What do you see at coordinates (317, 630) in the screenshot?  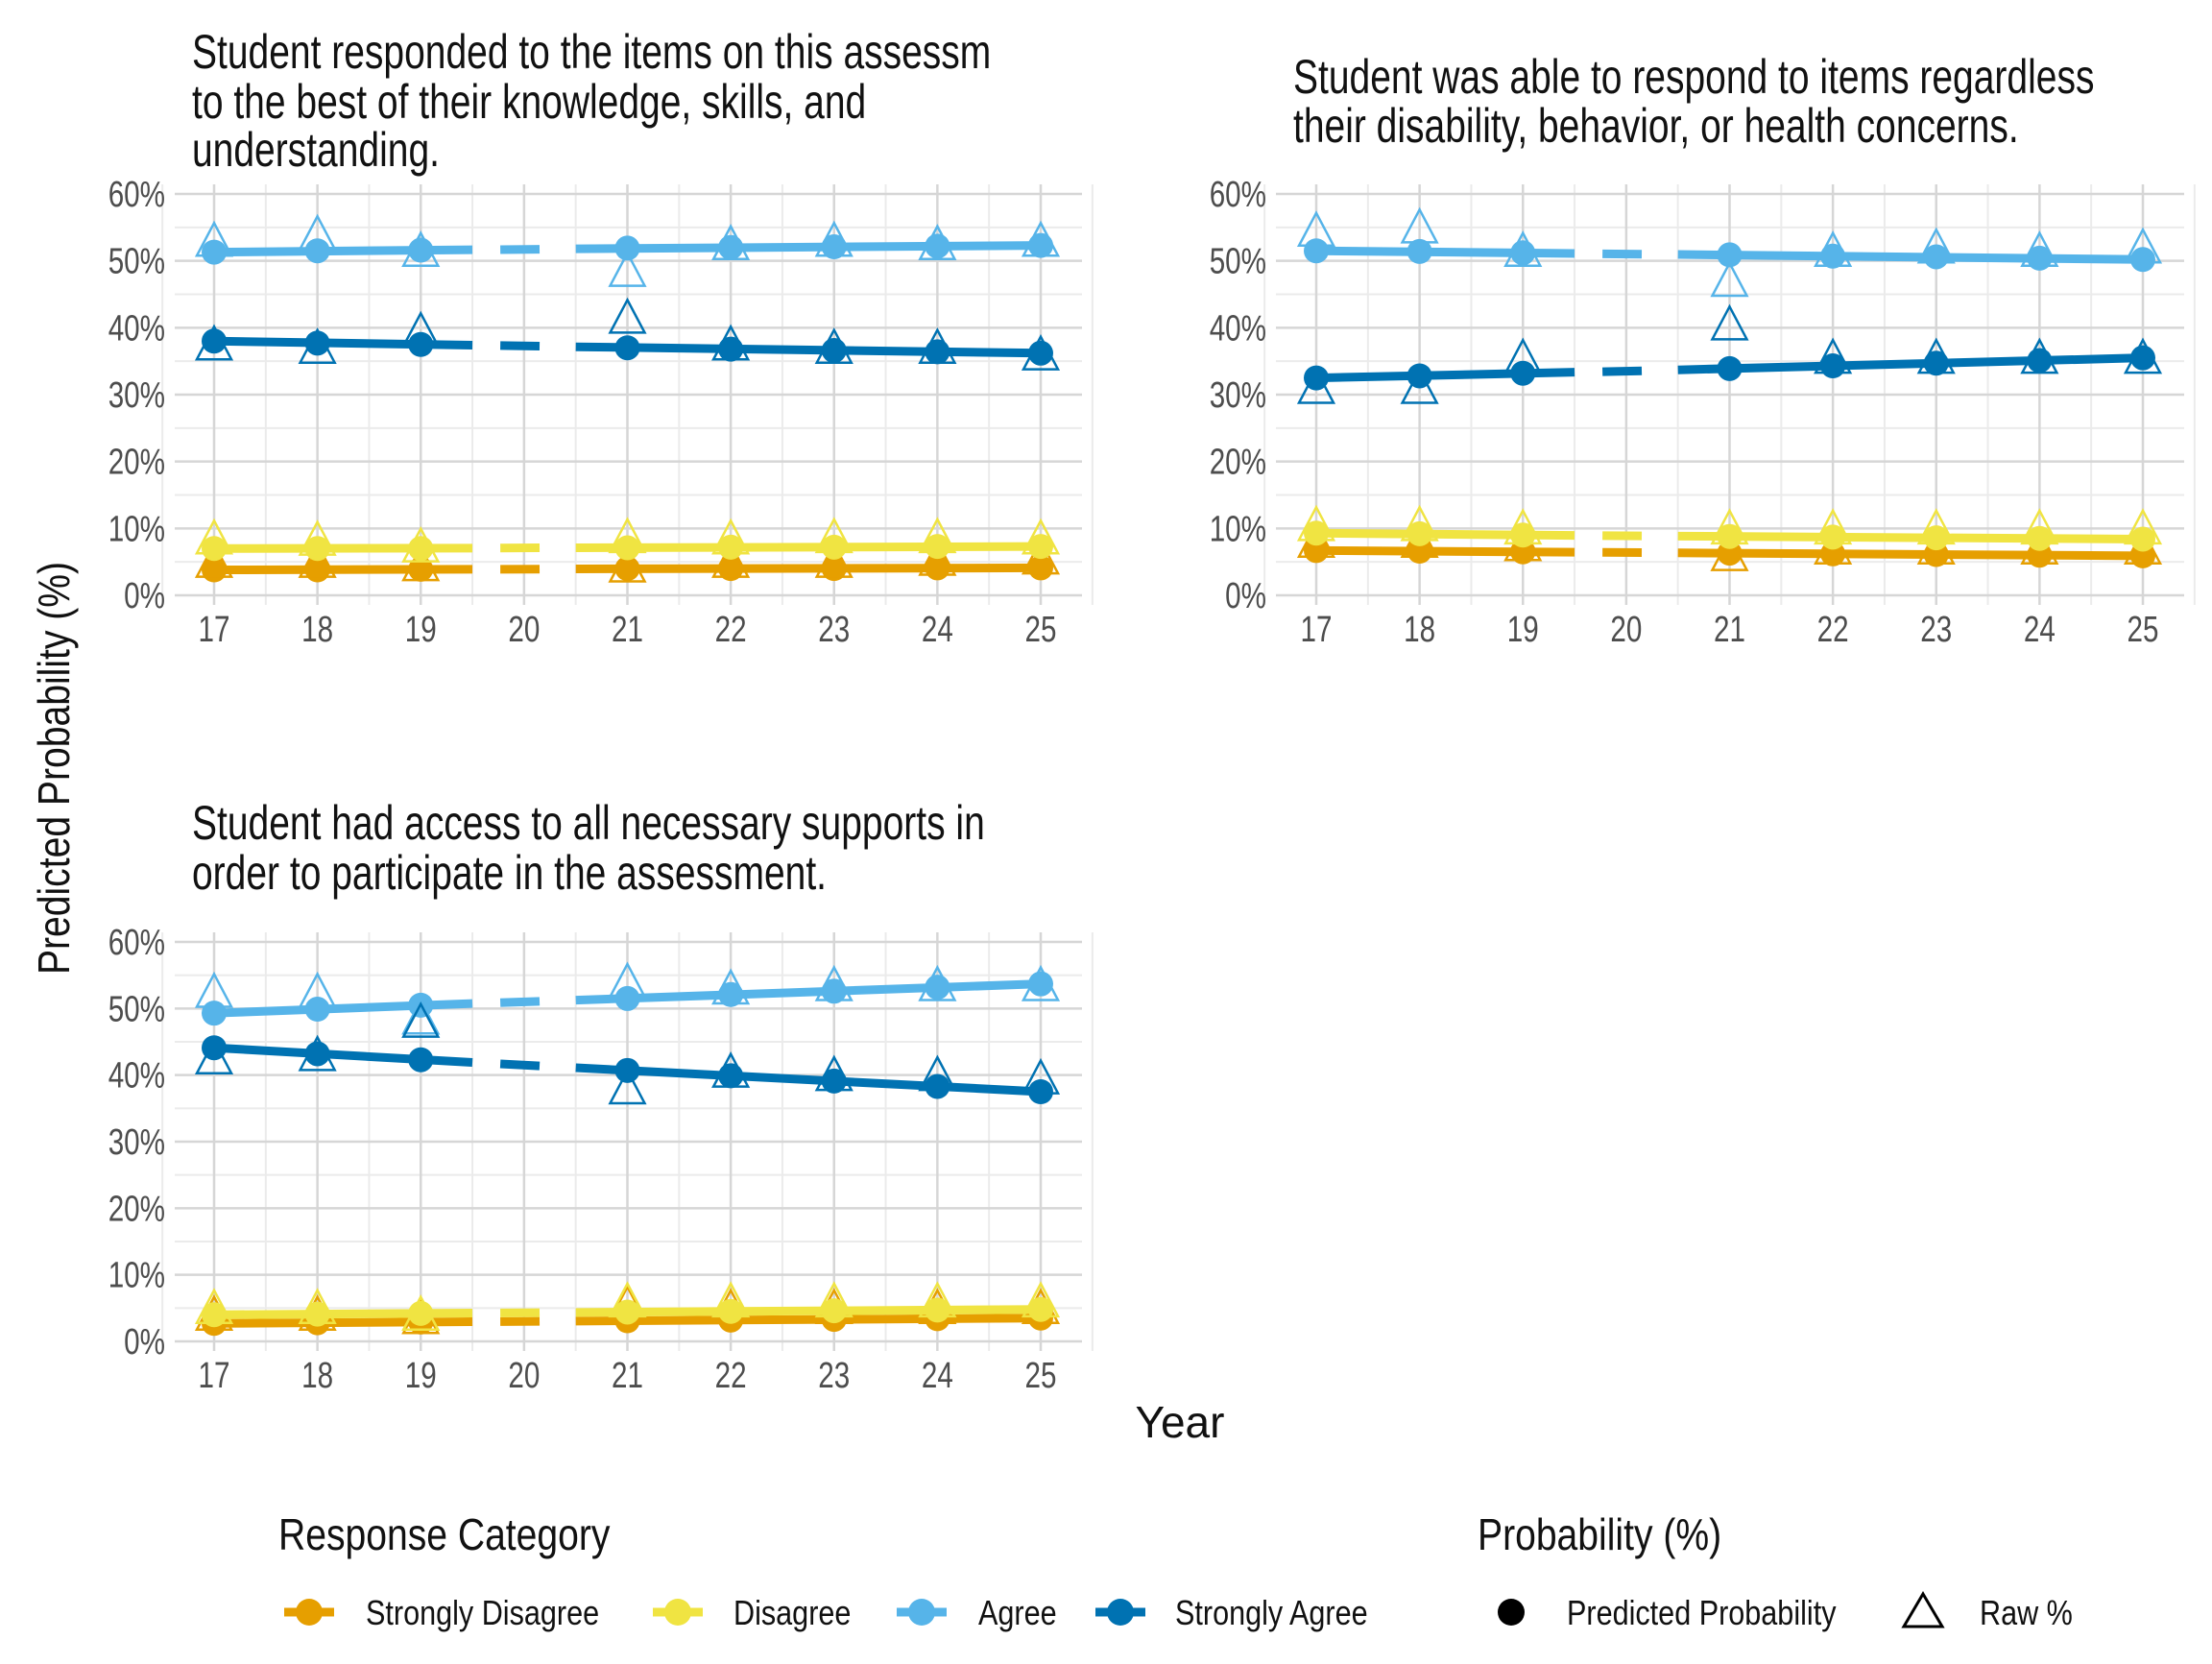 I see `x-tick-label: 18` at bounding box center [317, 630].